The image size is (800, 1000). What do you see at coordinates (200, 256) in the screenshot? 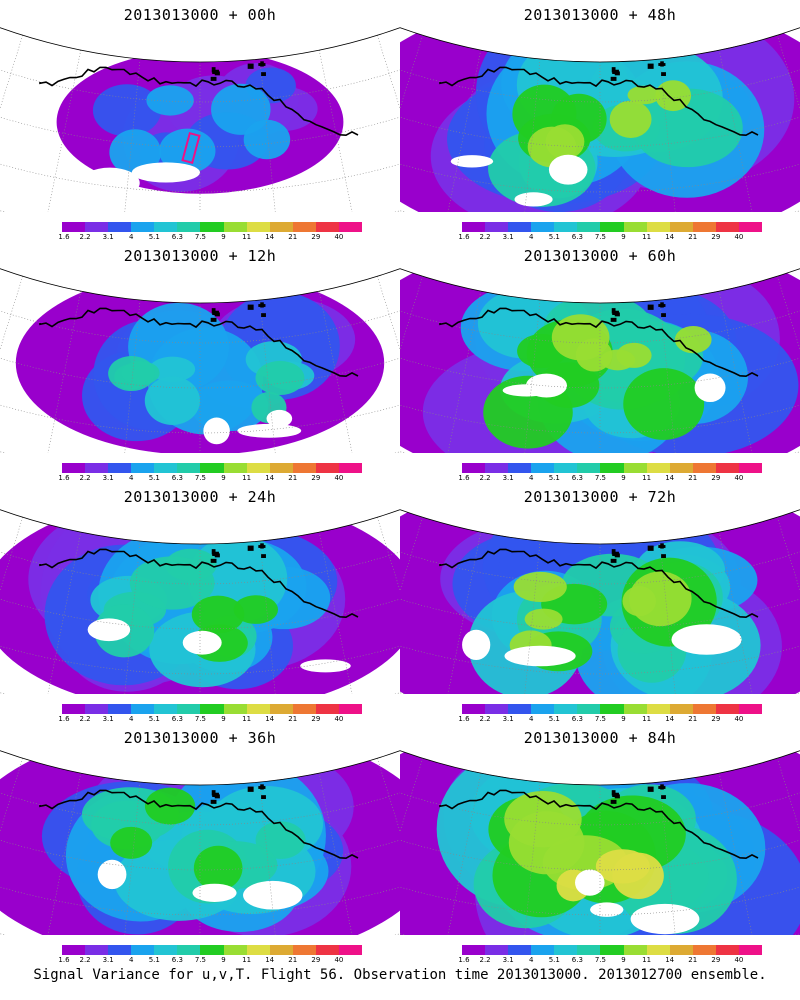
I see `panel-title: 2013013000 + 12h` at bounding box center [200, 256].